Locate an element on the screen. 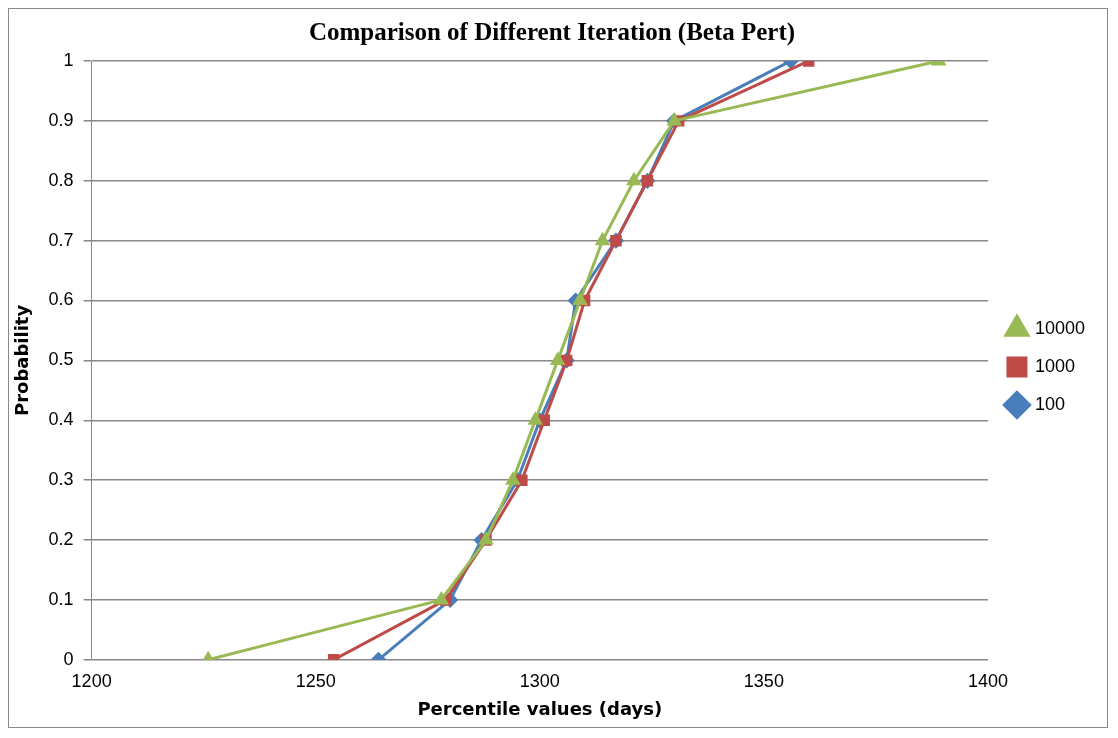 The image size is (1118, 738). y-tick-label: 0.3 is located at coordinates (61, 479).